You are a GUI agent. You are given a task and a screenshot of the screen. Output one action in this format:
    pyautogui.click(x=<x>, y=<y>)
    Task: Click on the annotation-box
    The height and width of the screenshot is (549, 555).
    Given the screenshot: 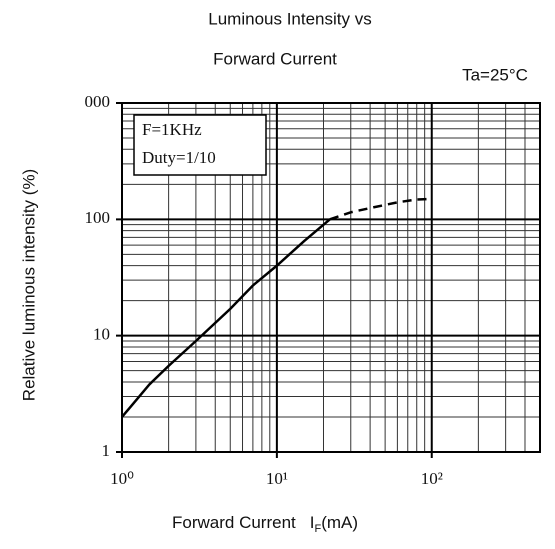 What is the action you would take?
    pyautogui.click(x=200, y=145)
    